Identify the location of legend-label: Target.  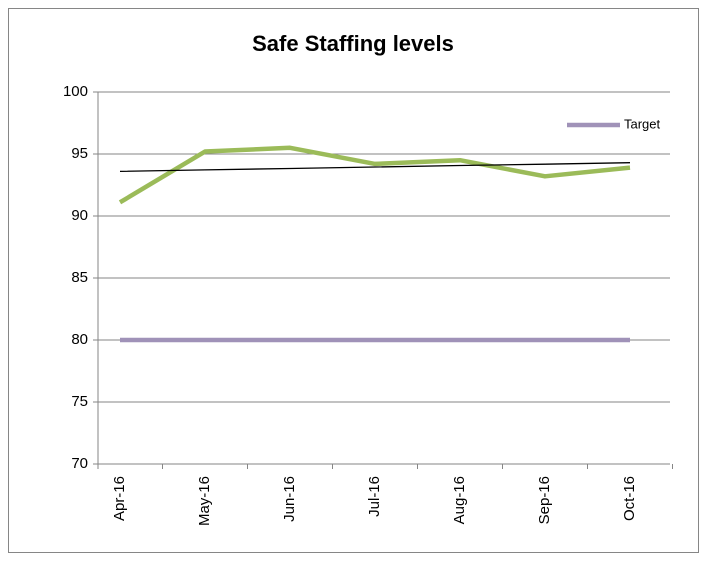
(642, 123).